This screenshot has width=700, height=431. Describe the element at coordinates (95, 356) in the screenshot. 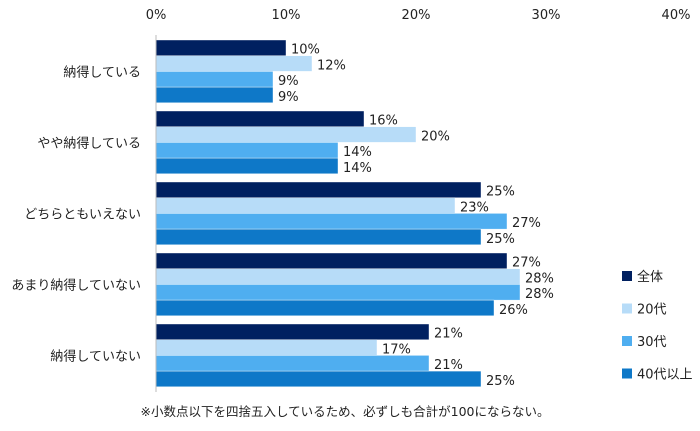

I see `category-label: 納得していない` at that location.